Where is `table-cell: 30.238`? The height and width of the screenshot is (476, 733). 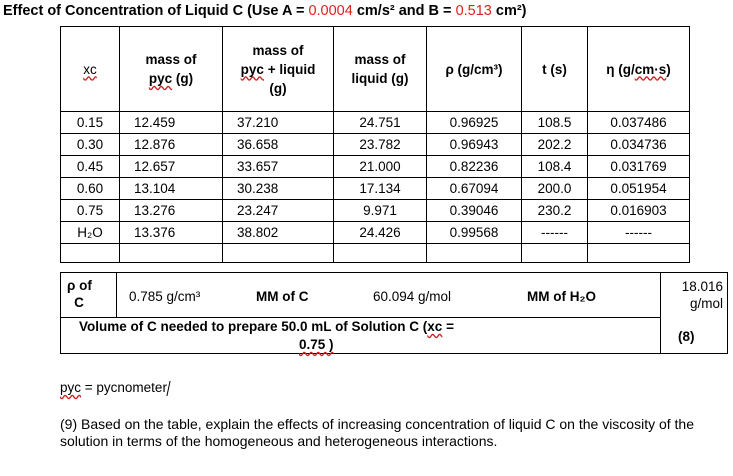 table-cell: 30.238 is located at coordinates (278, 188).